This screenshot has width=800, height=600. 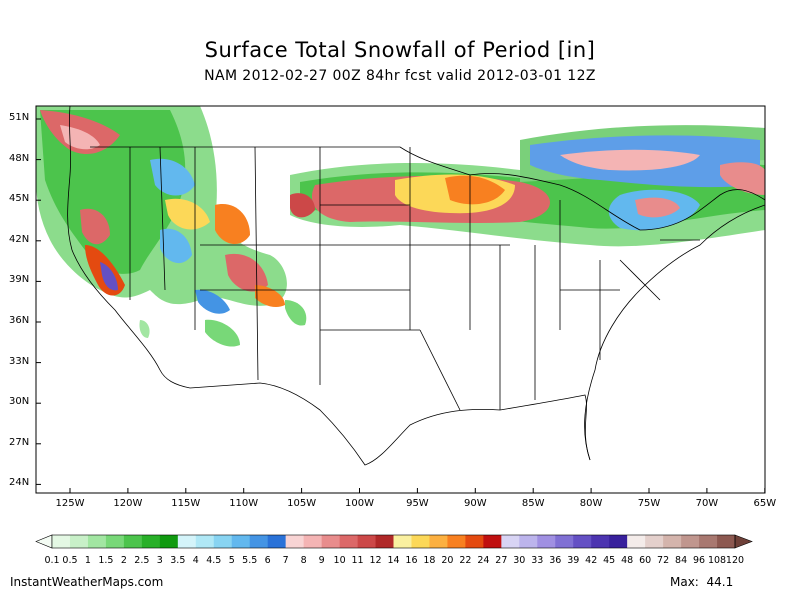 What do you see at coordinates (19, 117) in the screenshot?
I see `lat-label: 51N` at bounding box center [19, 117].